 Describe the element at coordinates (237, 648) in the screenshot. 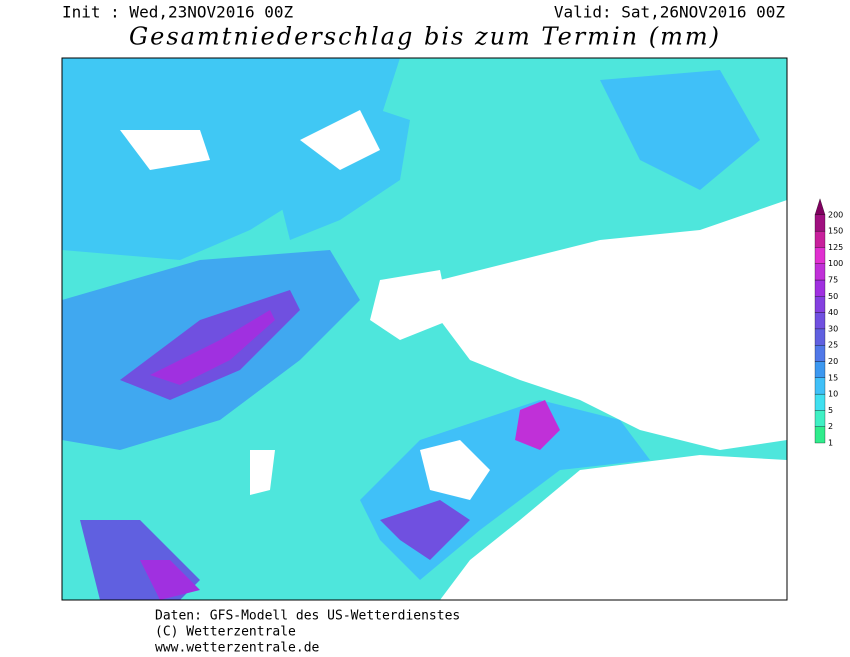

I see `footer-line: www.wetterzentrale.de` at that location.